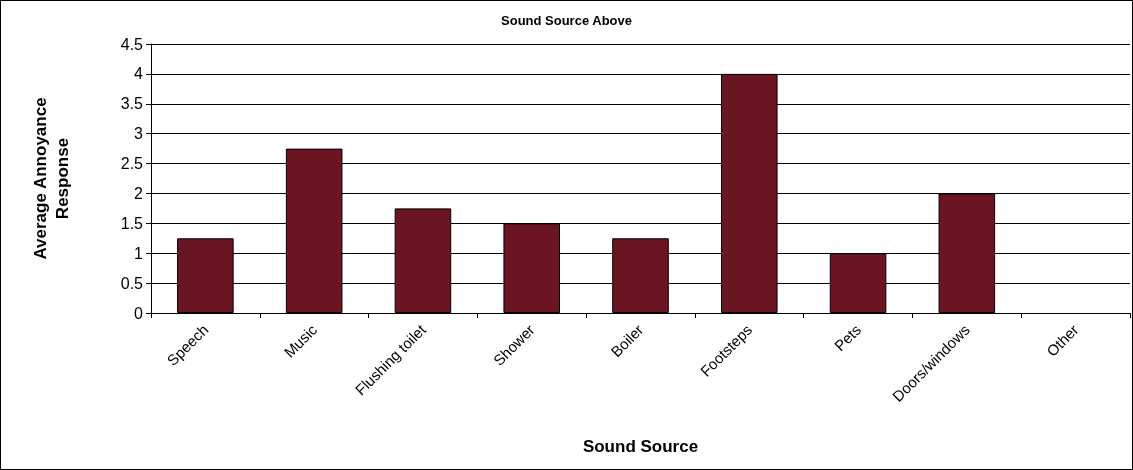 This screenshot has height=470, width=1133. Describe the element at coordinates (566, 20) in the screenshot. I see `chart-title: Sound Source Above` at that location.